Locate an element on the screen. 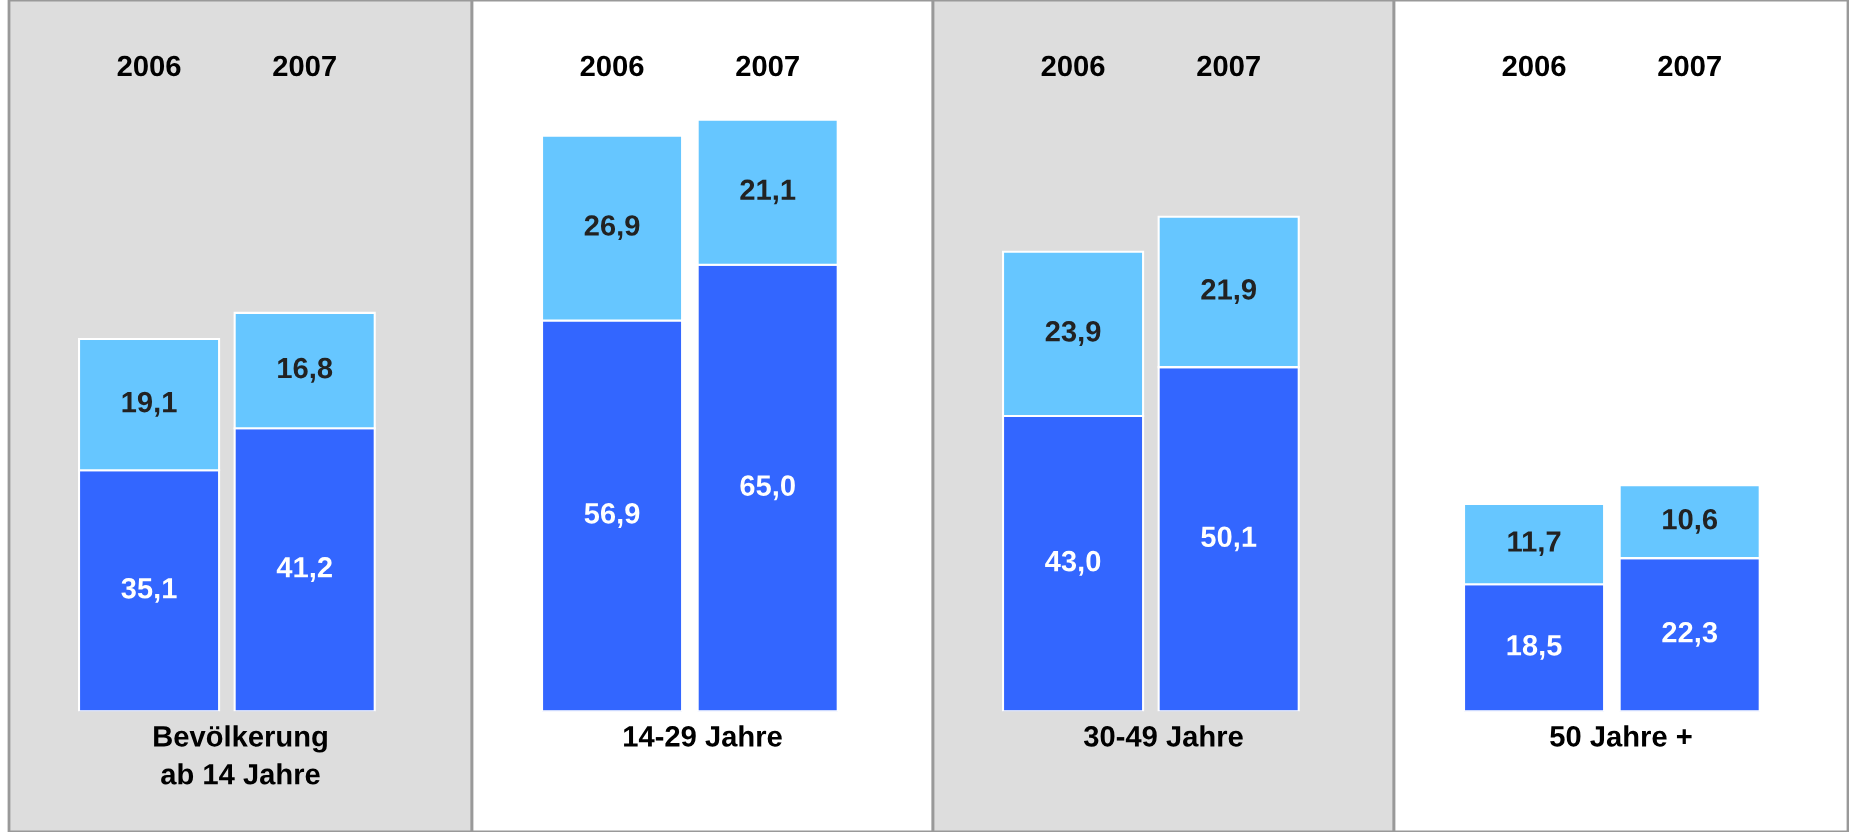 Image resolution: width=1849 pixels, height=832 pixels. data-label: 21,9 is located at coordinates (1228, 291).